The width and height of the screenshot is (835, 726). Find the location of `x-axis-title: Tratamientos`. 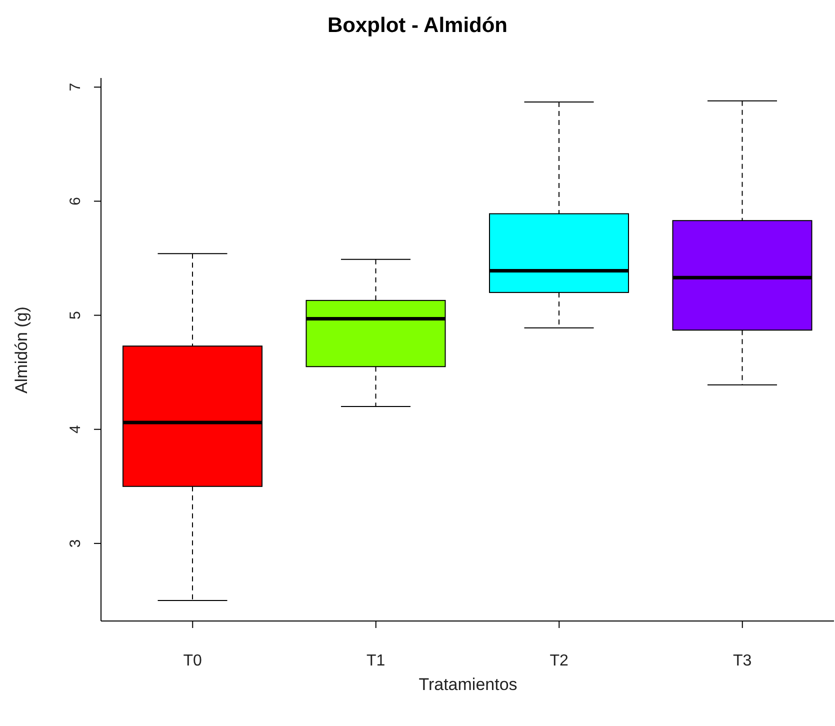

x-axis-title: Tratamientos is located at coordinates (468, 685).